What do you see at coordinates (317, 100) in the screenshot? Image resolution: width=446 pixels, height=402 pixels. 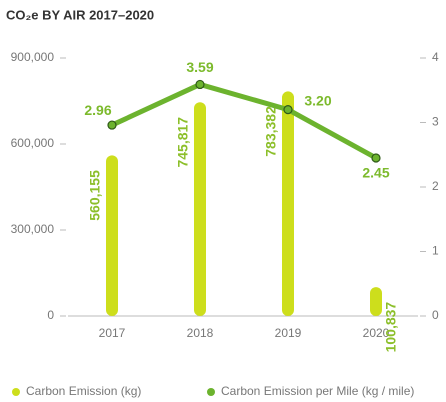 I see `line-value-label: 3.20` at bounding box center [317, 100].